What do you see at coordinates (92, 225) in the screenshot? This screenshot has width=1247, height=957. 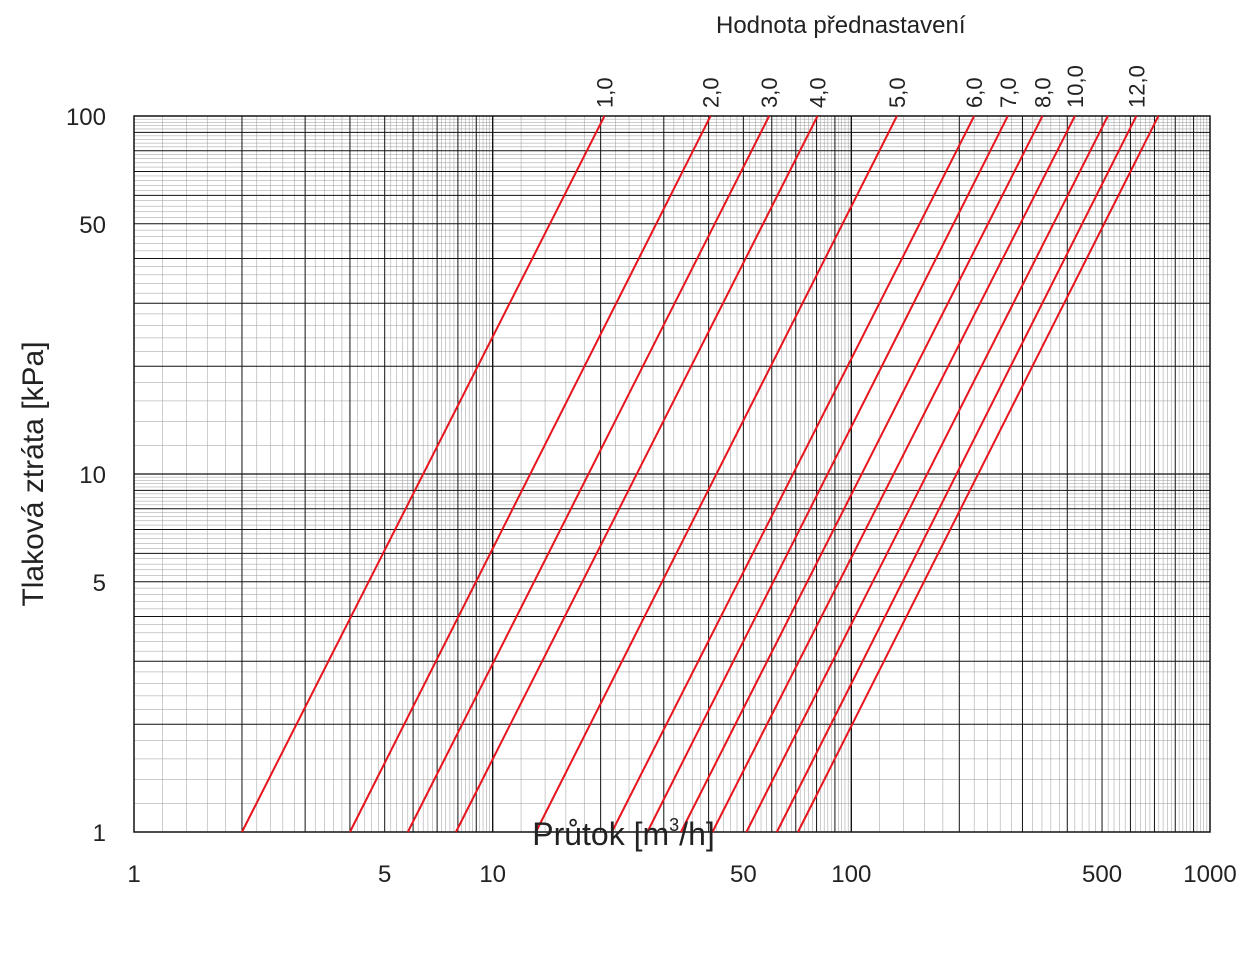 I see `y-tick-label: 50` at bounding box center [92, 225].